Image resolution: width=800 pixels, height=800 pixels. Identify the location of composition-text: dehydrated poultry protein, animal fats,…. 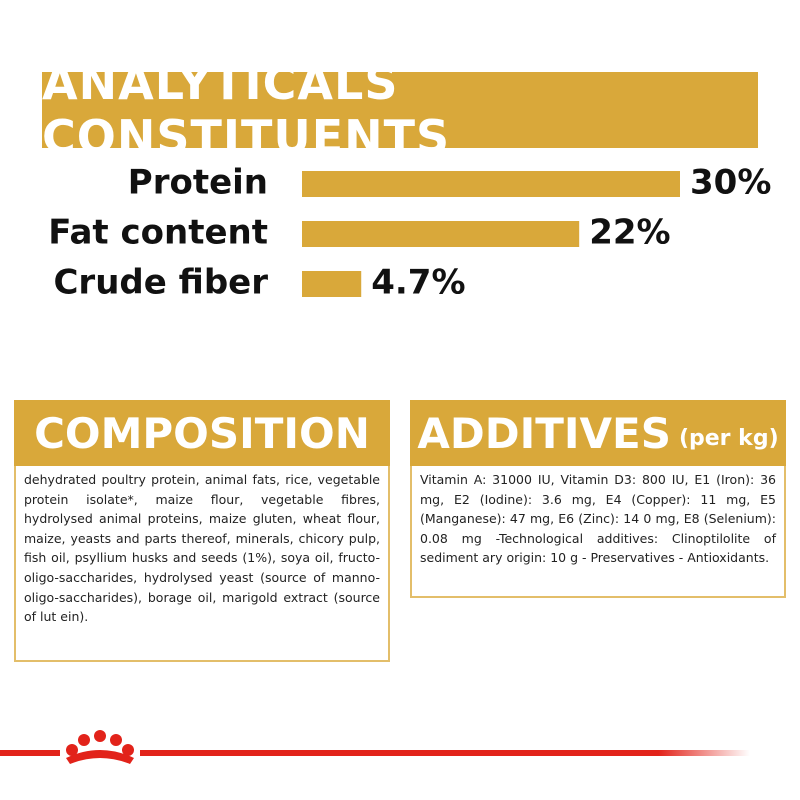
(202, 564).